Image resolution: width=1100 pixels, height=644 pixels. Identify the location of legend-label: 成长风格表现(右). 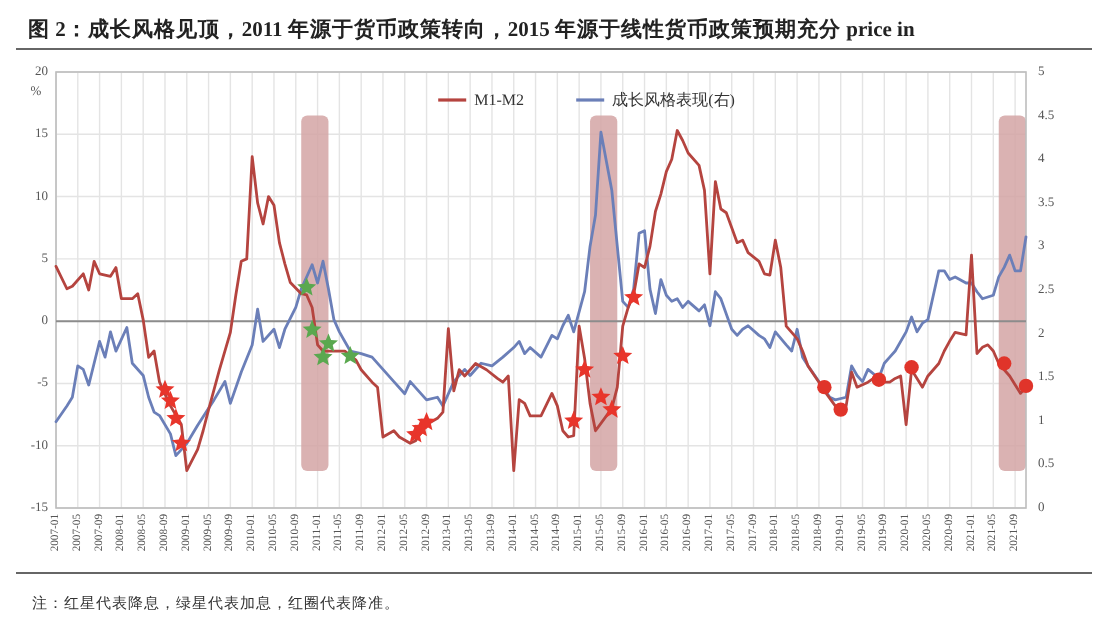
(674, 100).